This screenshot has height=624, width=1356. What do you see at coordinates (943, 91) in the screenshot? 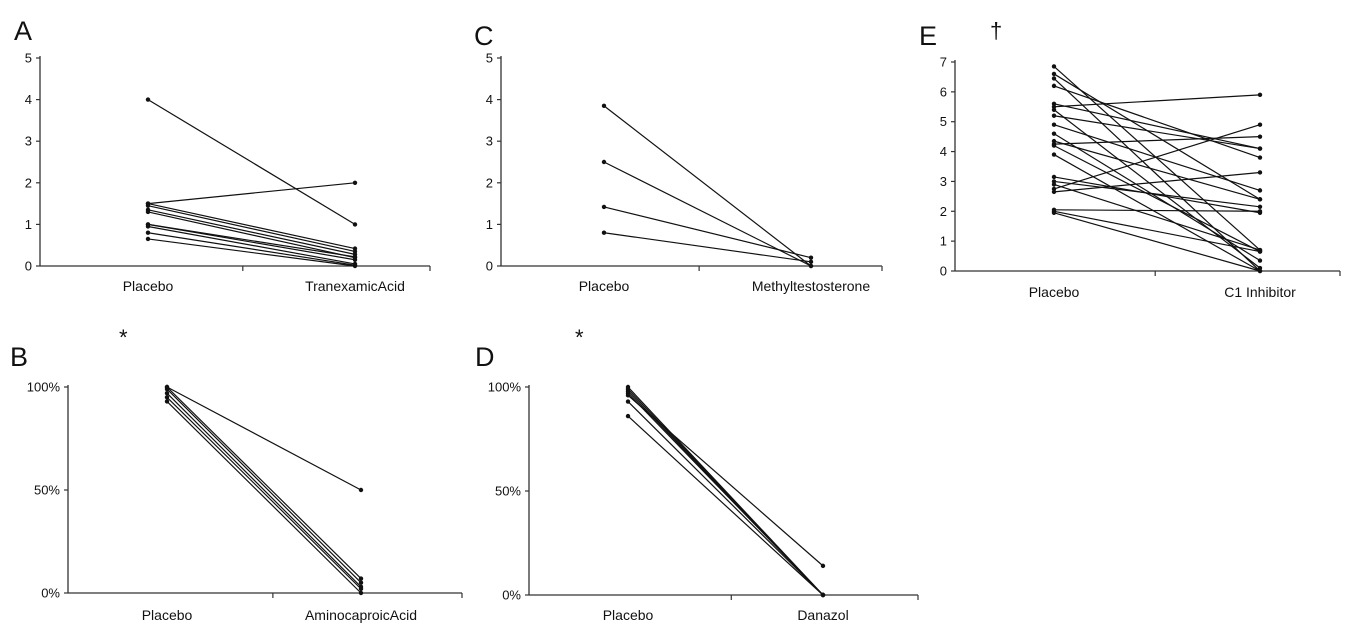
I see `y-tick-label: 6` at bounding box center [943, 91].